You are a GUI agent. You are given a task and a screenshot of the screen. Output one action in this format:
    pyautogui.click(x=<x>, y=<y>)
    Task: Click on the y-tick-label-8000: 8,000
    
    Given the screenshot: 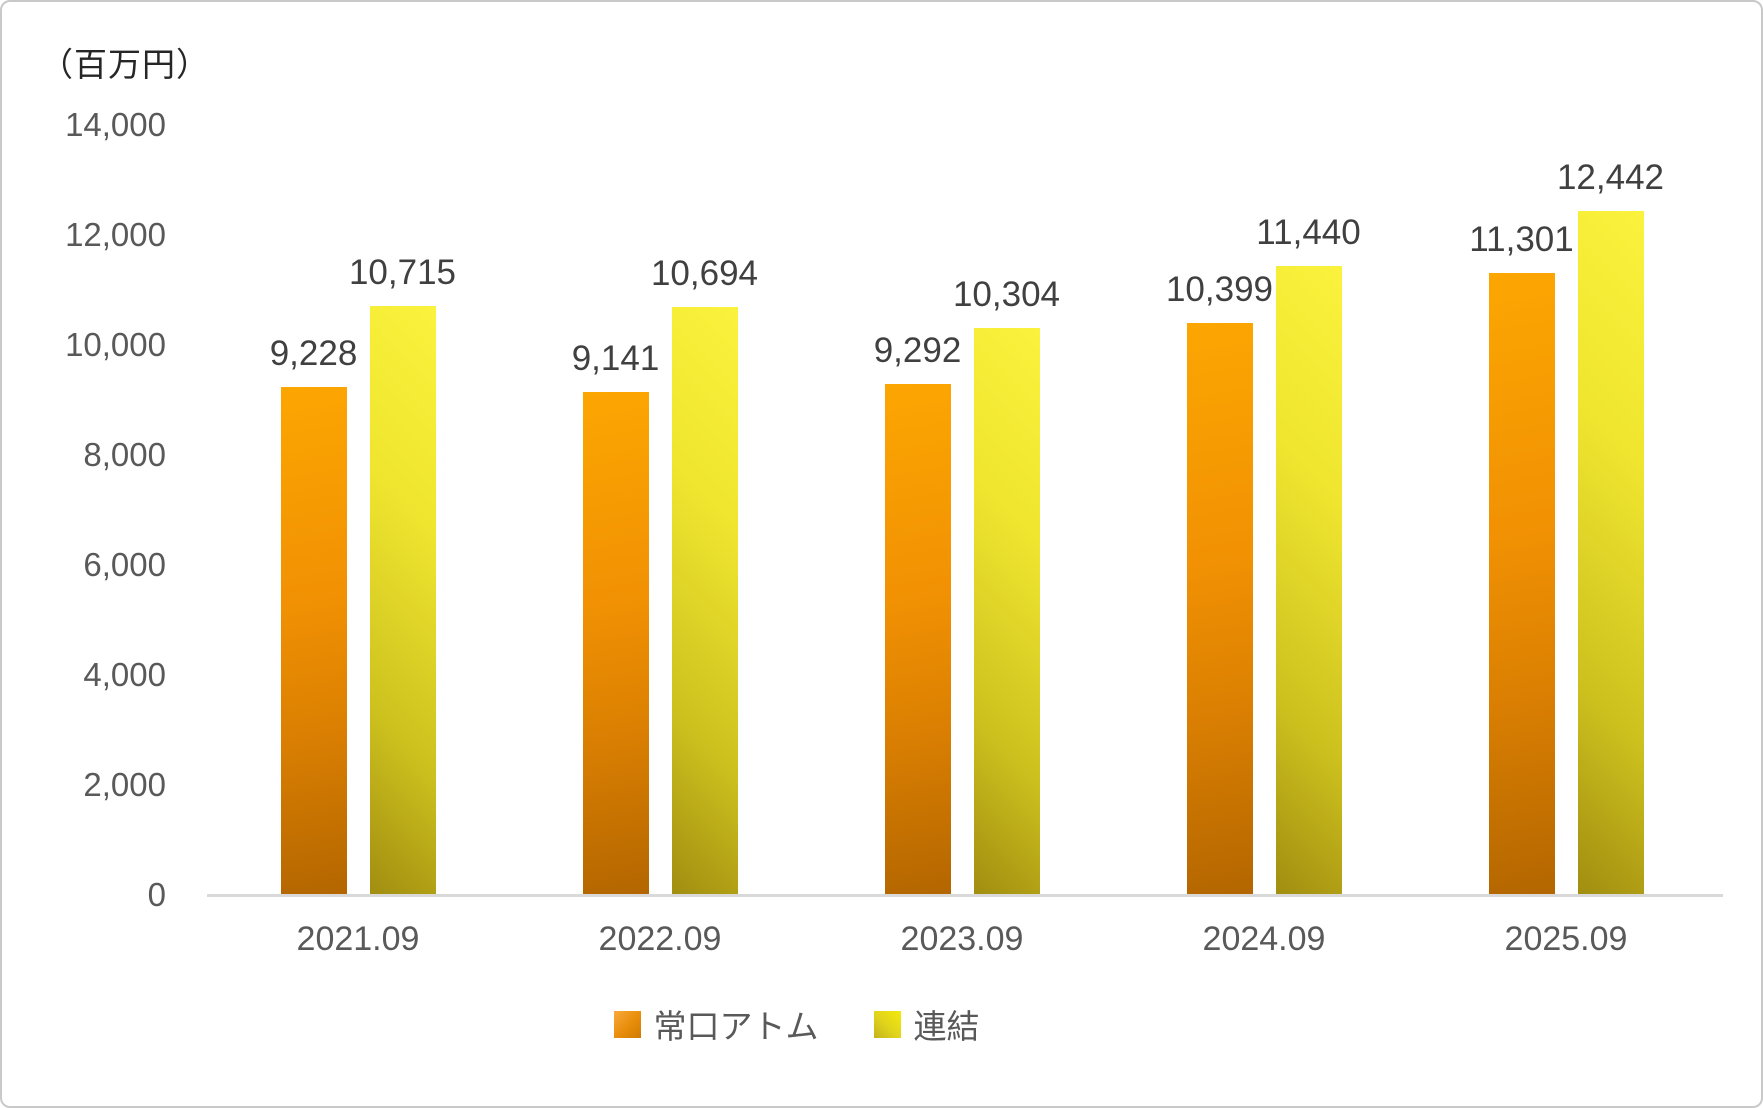 What is the action you would take?
    pyautogui.click(x=124, y=454)
    